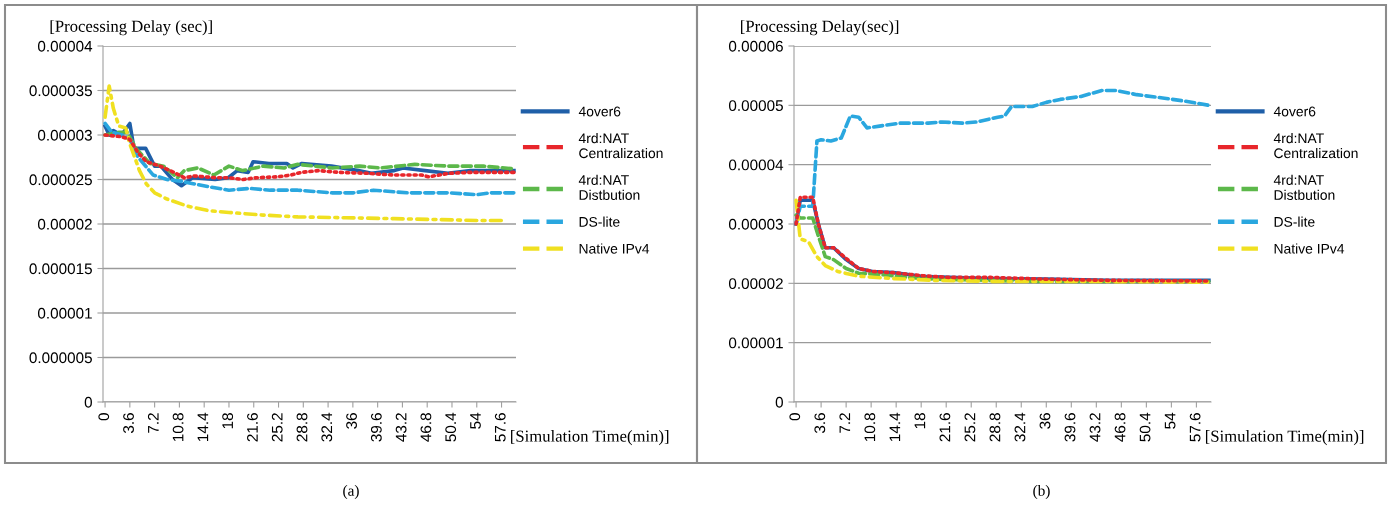 The width and height of the screenshot is (1391, 508). What do you see at coordinates (820, 28) in the screenshot?
I see `y-axis-title: [Processing Delay(sec)]` at bounding box center [820, 28].